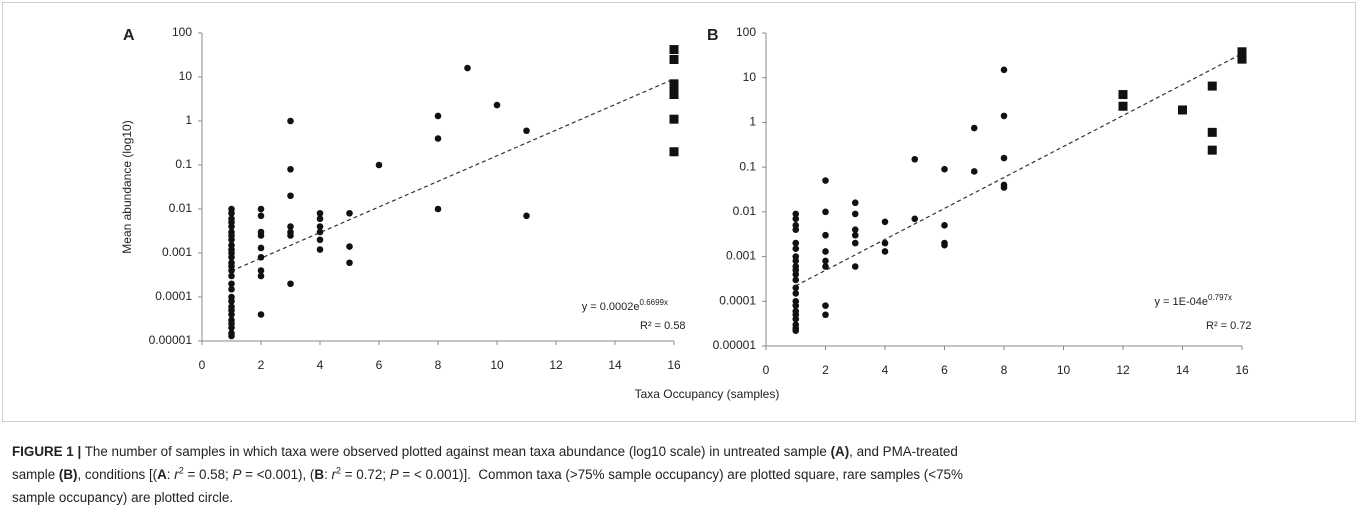 The width and height of the screenshot is (1360, 523). What do you see at coordinates (176, 474) in the screenshot?
I see `caption-text: r` at bounding box center [176, 474].